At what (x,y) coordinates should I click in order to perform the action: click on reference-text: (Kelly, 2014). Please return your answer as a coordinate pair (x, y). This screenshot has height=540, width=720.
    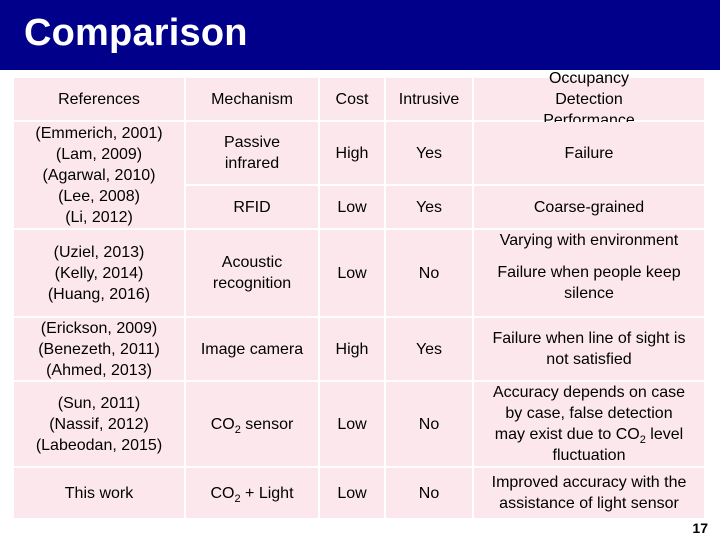
    Looking at the image, I should click on (99, 273).